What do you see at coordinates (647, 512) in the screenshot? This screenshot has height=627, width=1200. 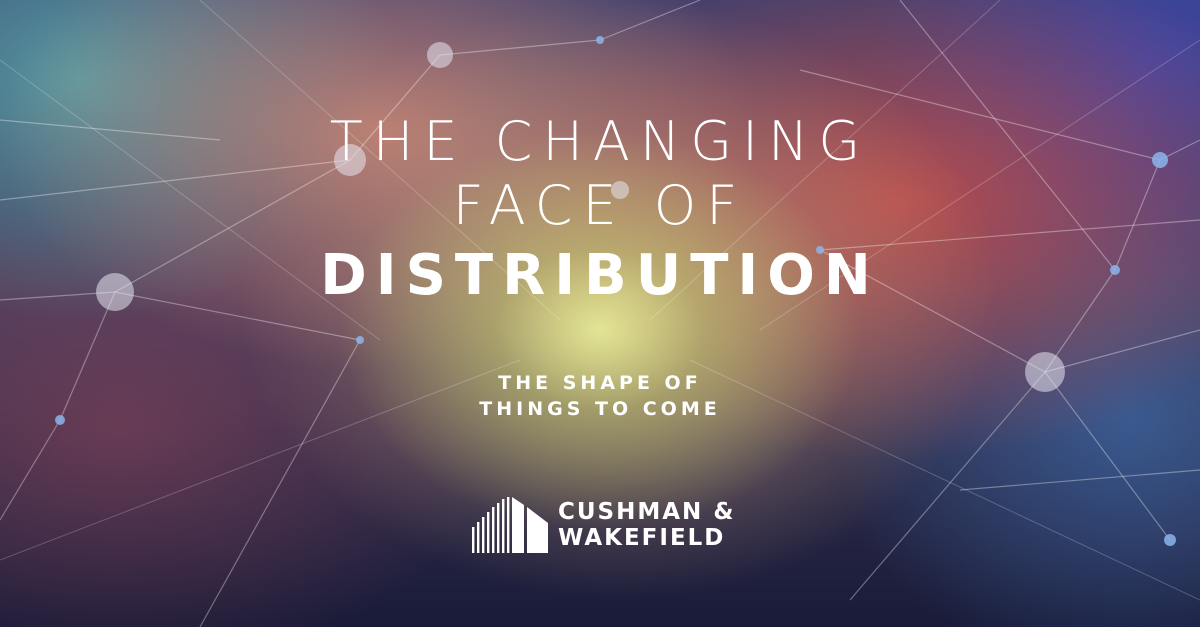 I see `brand-name-line-1: CUSHMAN &` at bounding box center [647, 512].